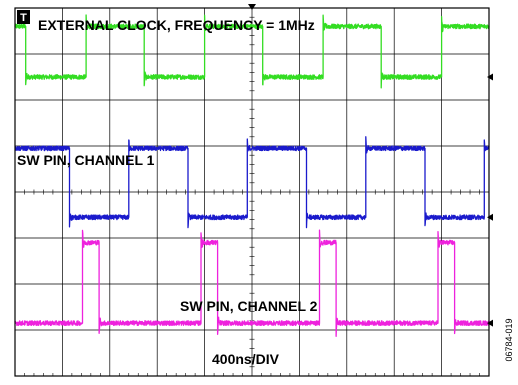 The height and width of the screenshot is (385, 518). What do you see at coordinates (246, 359) in the screenshot?
I see `time-scale-label: 400ns/DIV` at bounding box center [246, 359].